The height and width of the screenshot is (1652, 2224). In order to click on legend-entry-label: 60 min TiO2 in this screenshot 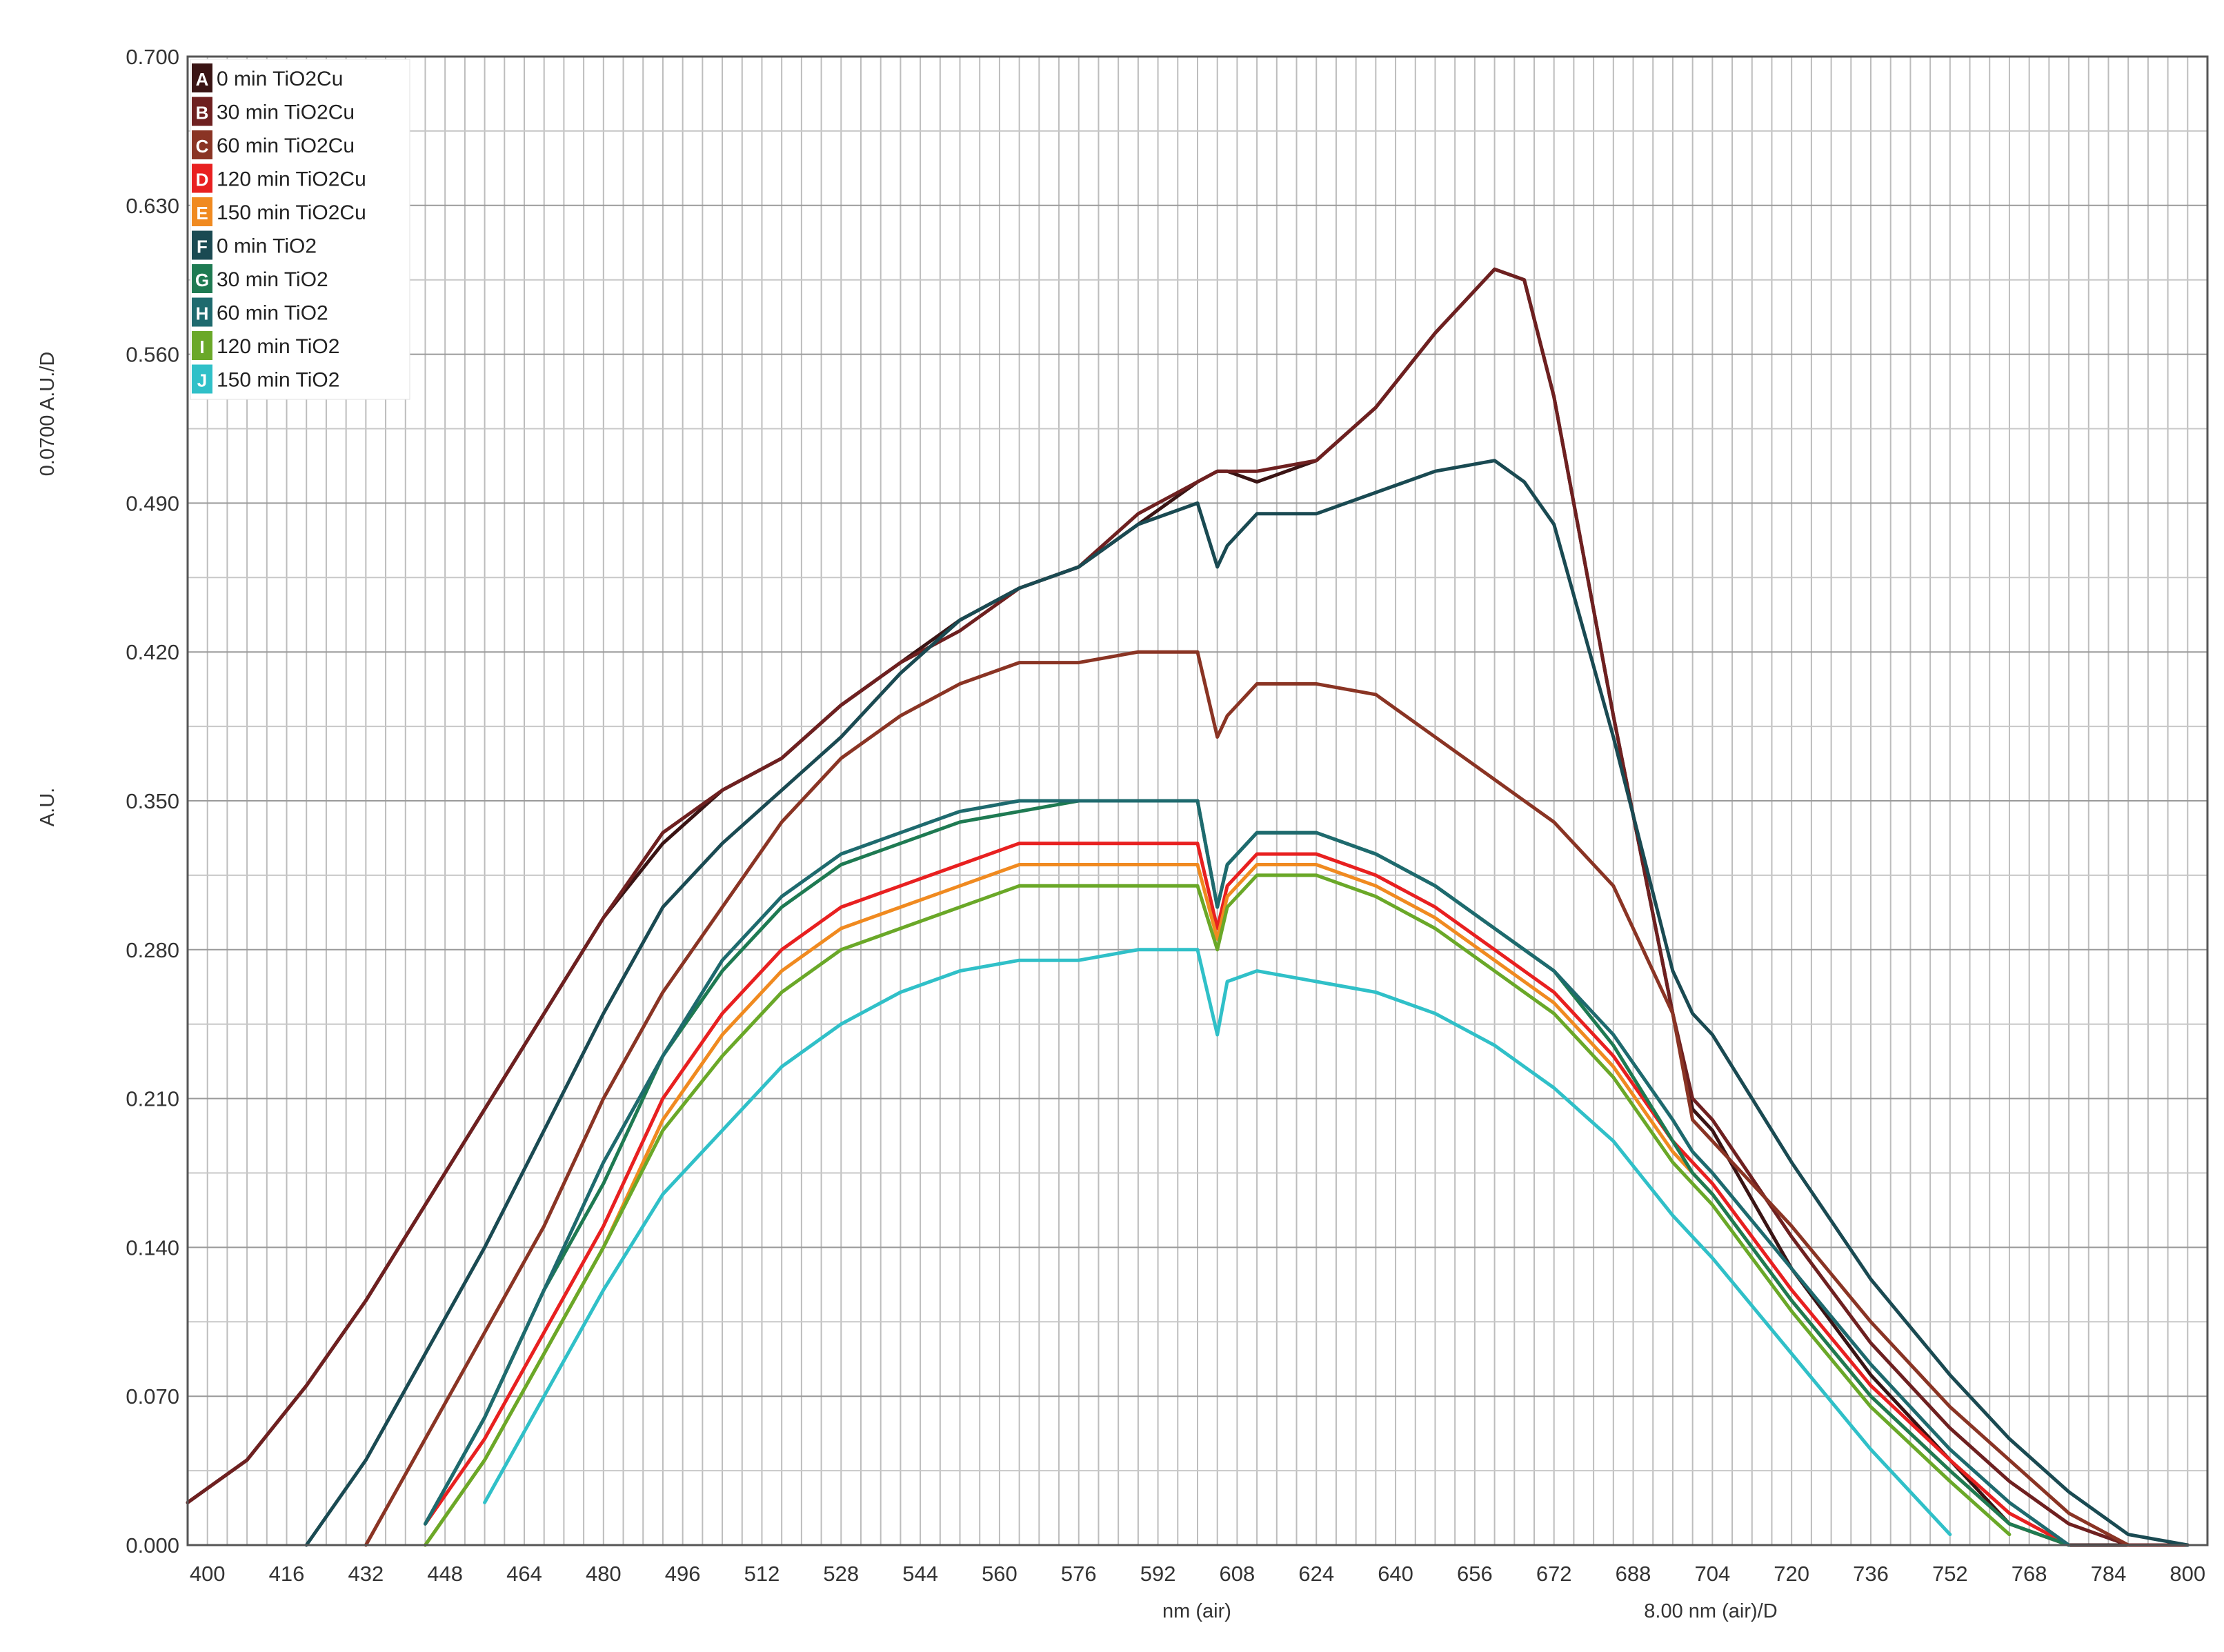, I will do `click(272, 313)`.